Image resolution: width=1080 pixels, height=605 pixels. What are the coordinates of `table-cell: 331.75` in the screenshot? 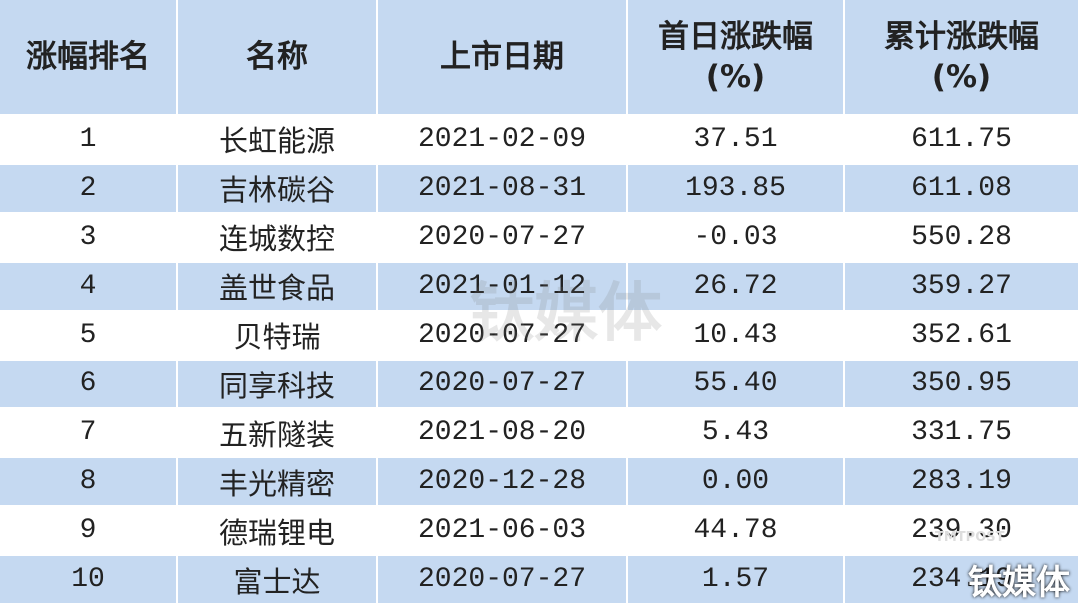 It's located at (962, 434).